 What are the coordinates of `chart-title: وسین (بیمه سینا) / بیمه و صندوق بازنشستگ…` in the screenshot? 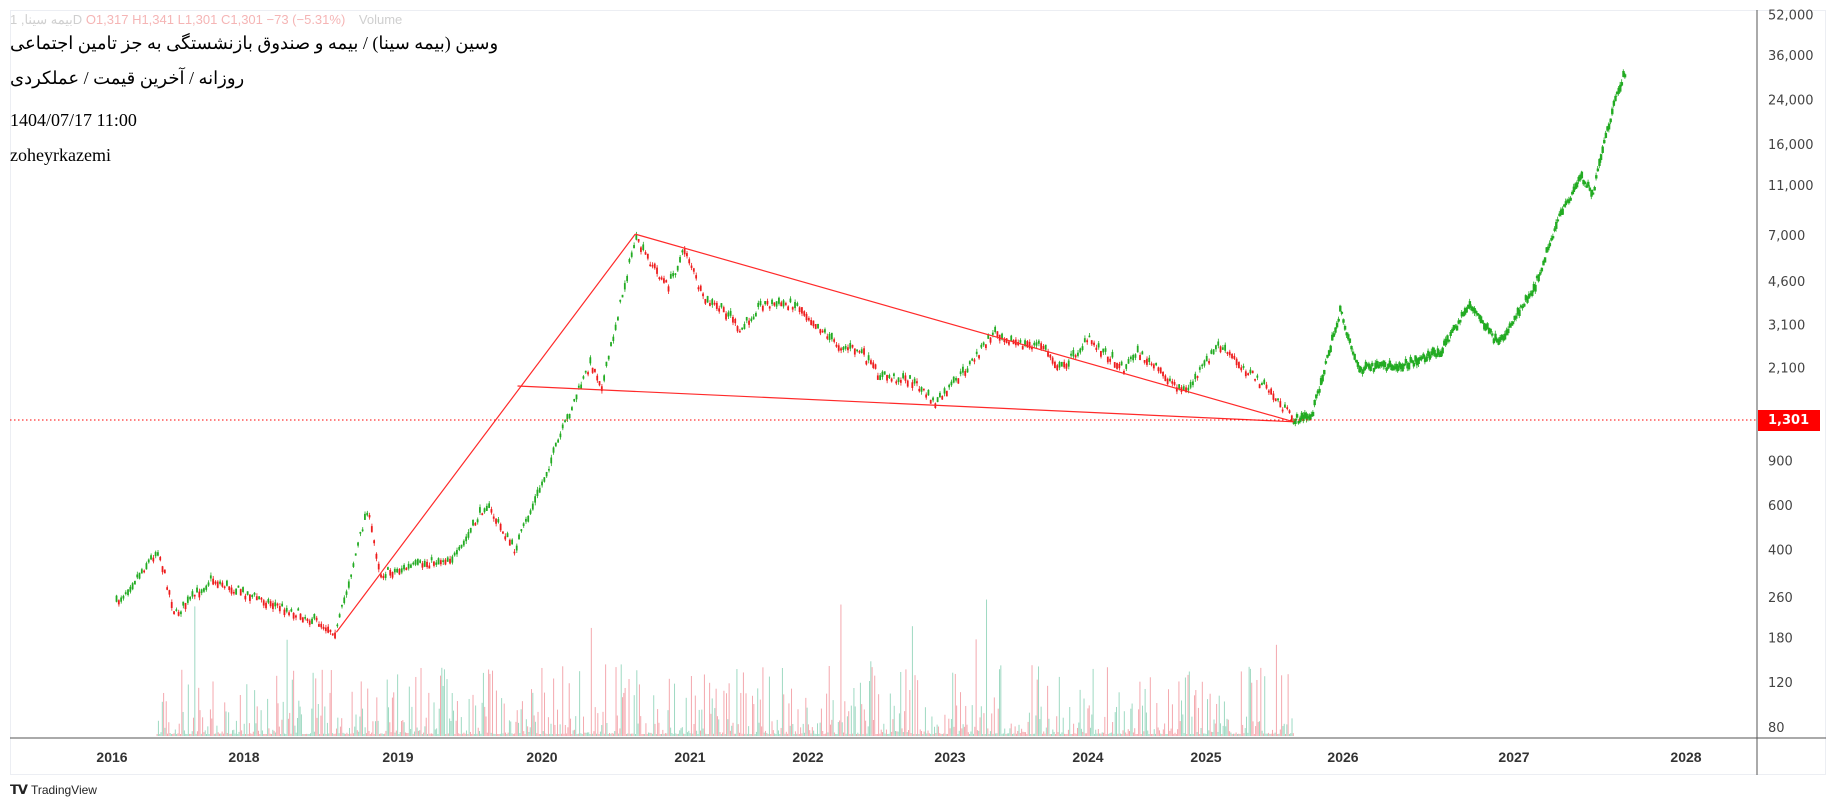 It's located at (254, 43).